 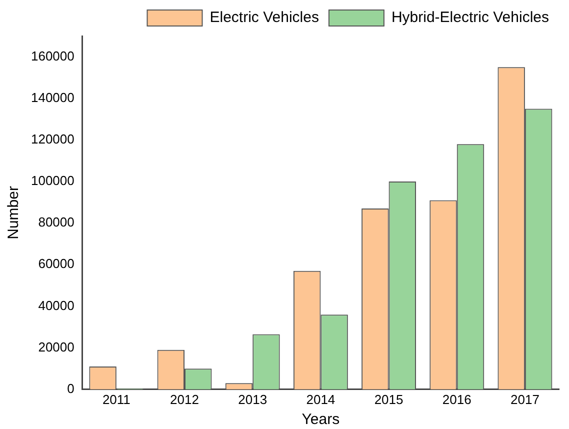 What do you see at coordinates (56, 346) in the screenshot?
I see `y-tick-label: 20000` at bounding box center [56, 346].